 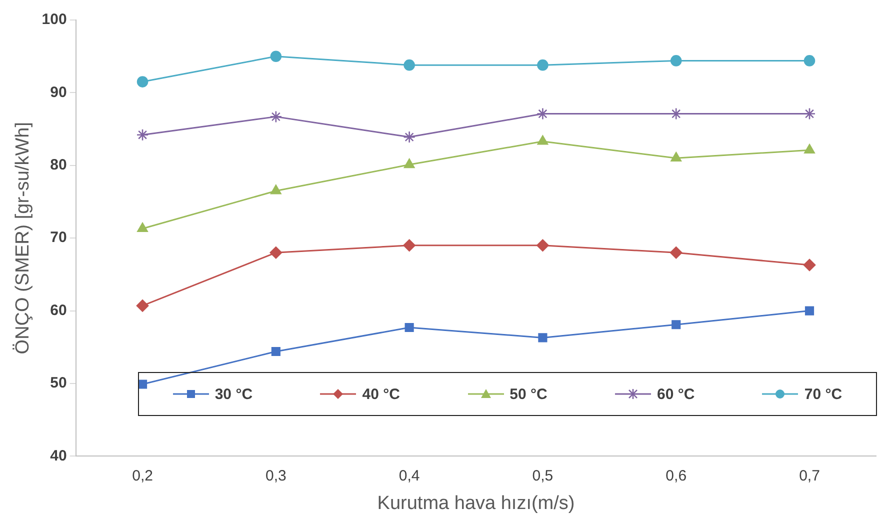 What do you see at coordinates (676, 394) in the screenshot?
I see `legend-label: 60 °C` at bounding box center [676, 394].